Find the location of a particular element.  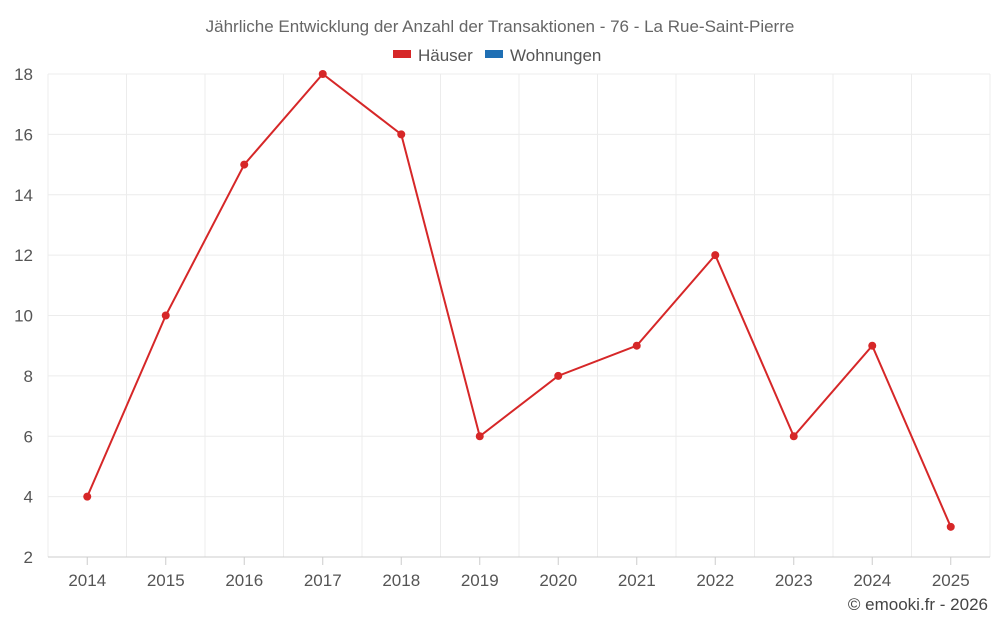

legend: Häuser Wohnungen is located at coordinates (497, 55).